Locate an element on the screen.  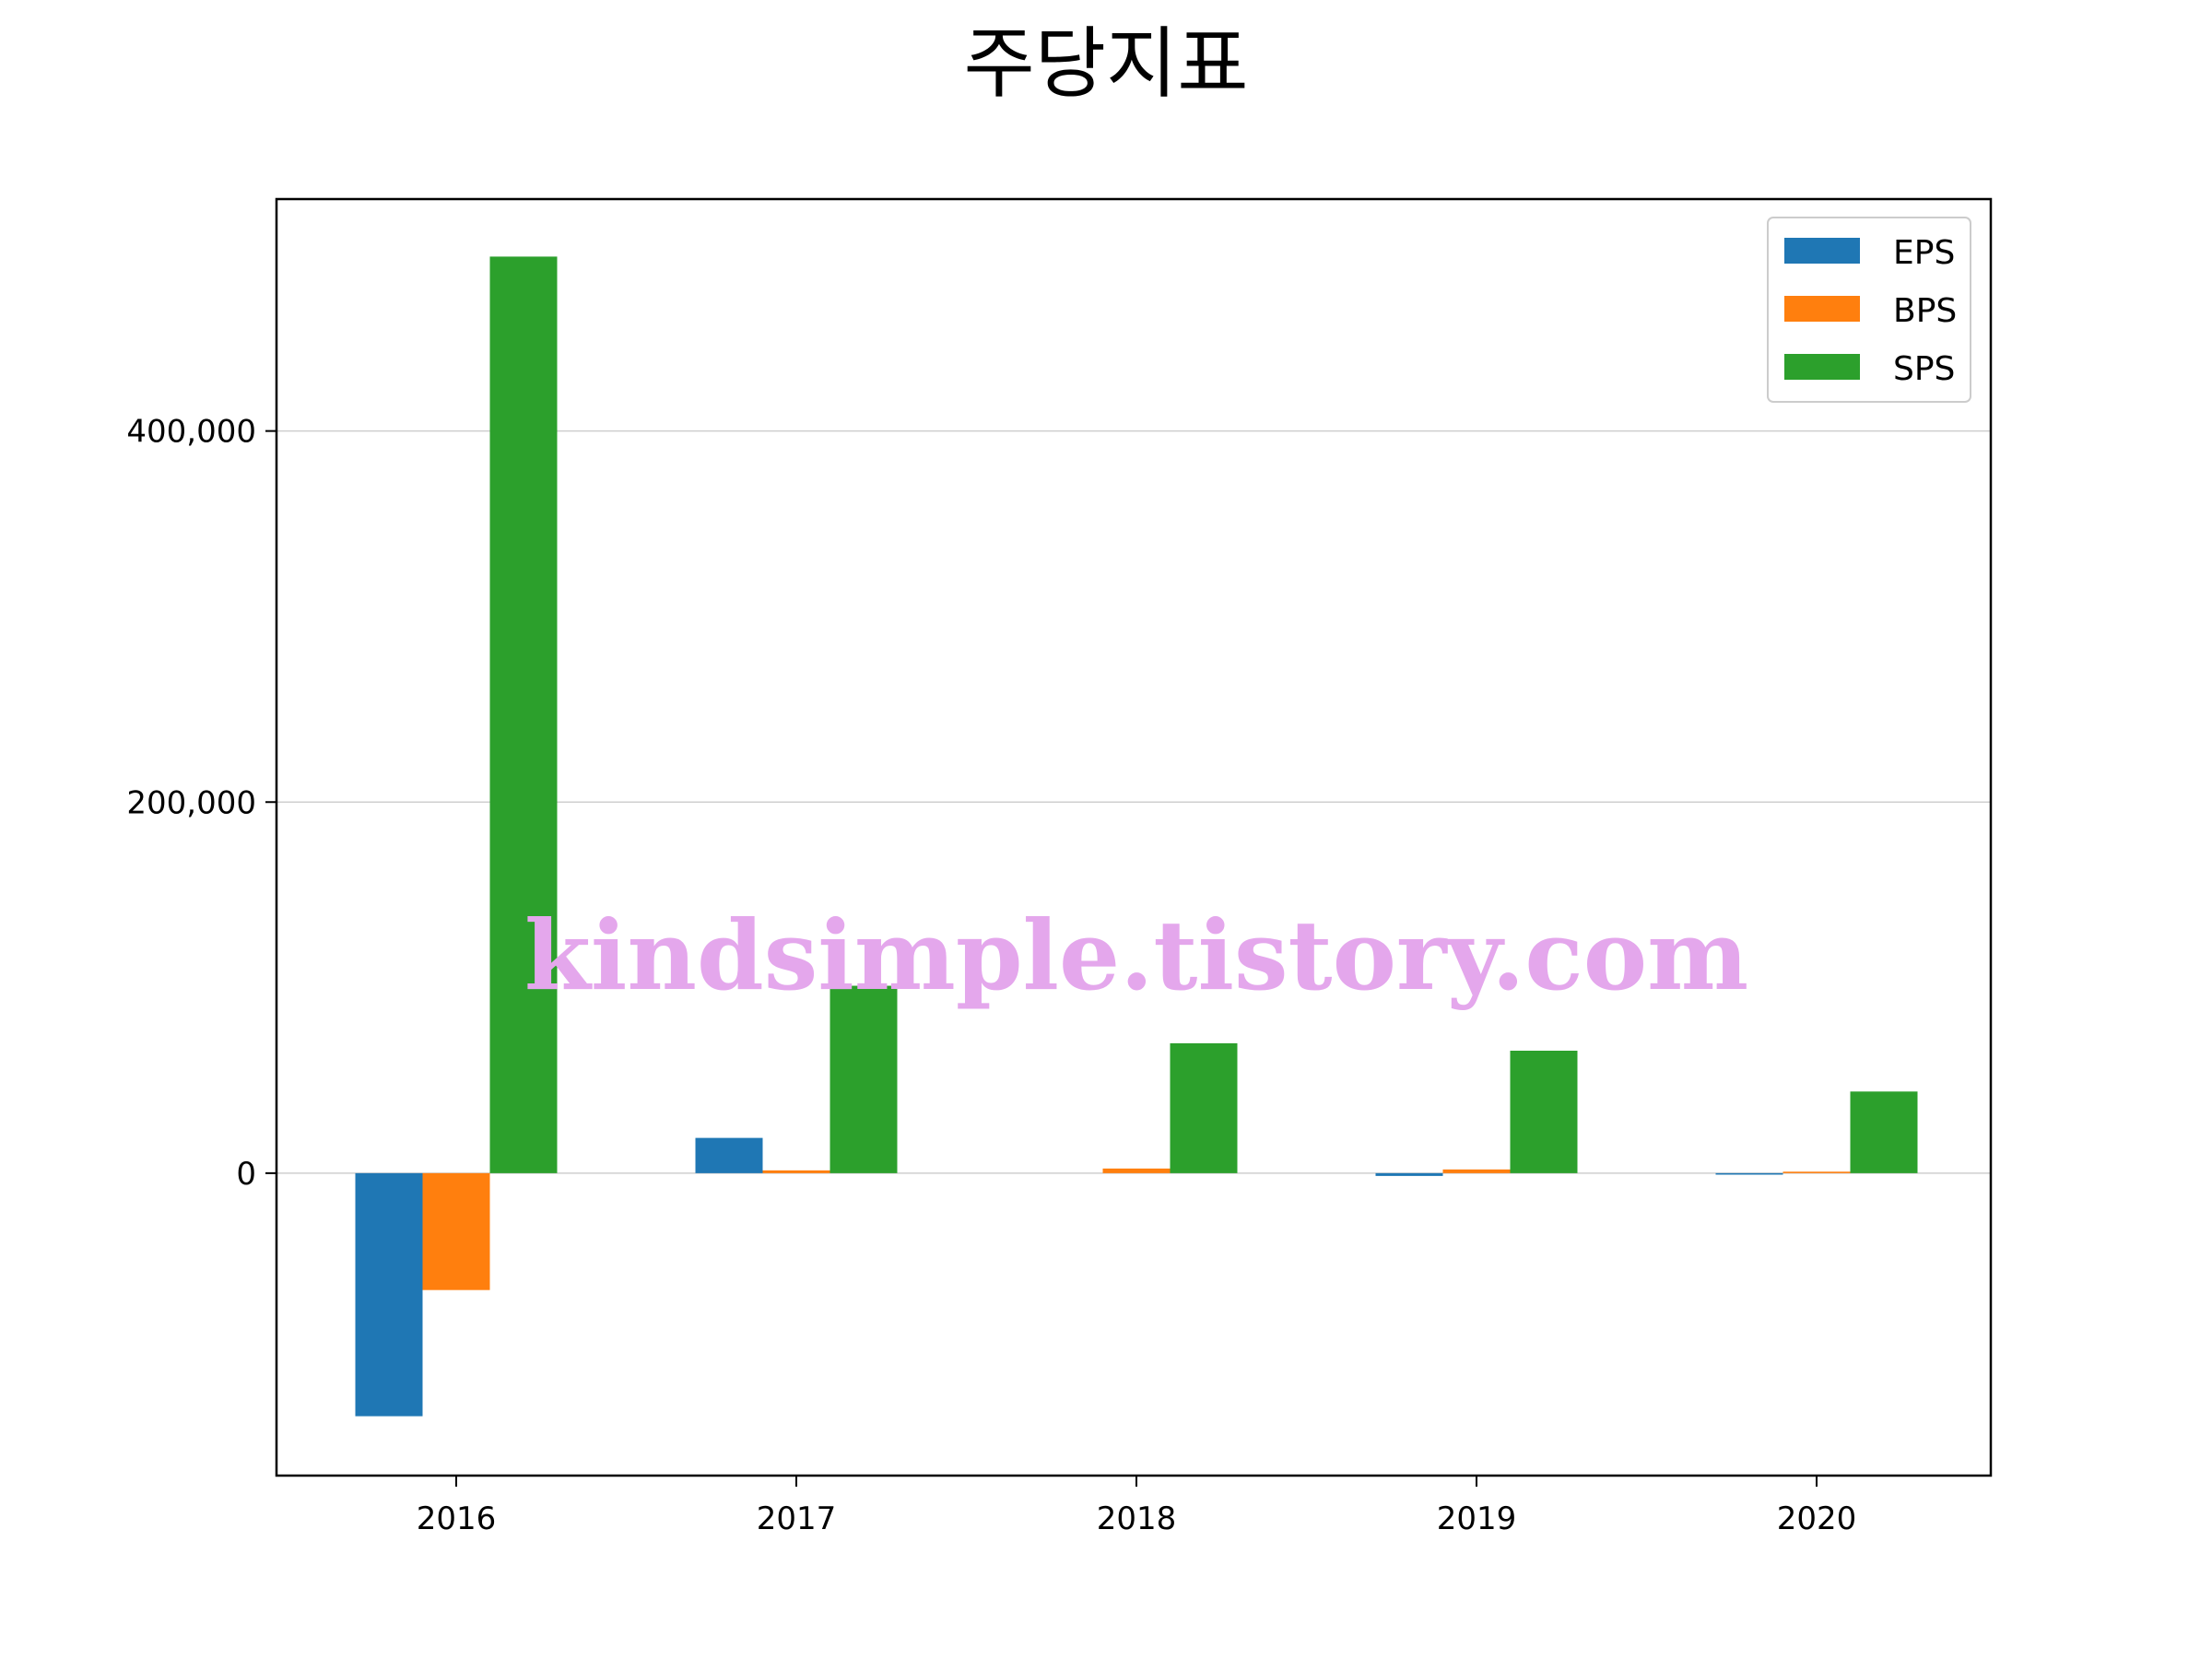
y-axis: 0 200,000 400,000 is located at coordinates (201, 803).